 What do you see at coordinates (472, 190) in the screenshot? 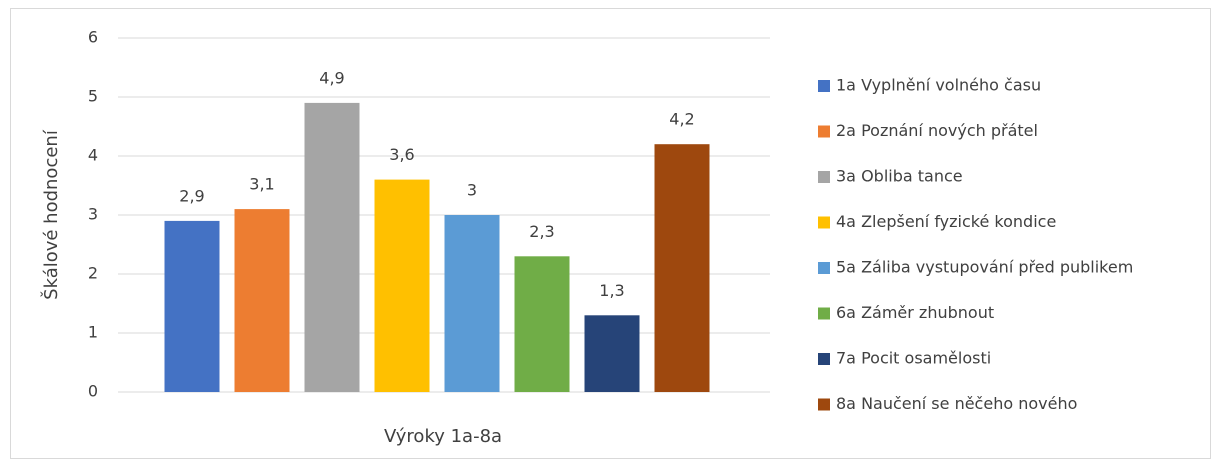
I see `data-label: 3` at bounding box center [472, 190].